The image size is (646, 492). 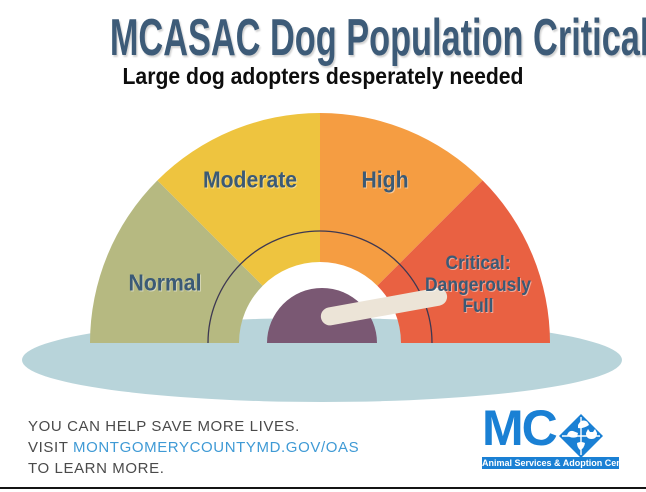 I want to click on gauge-segment-moderate, so click(x=238, y=199).